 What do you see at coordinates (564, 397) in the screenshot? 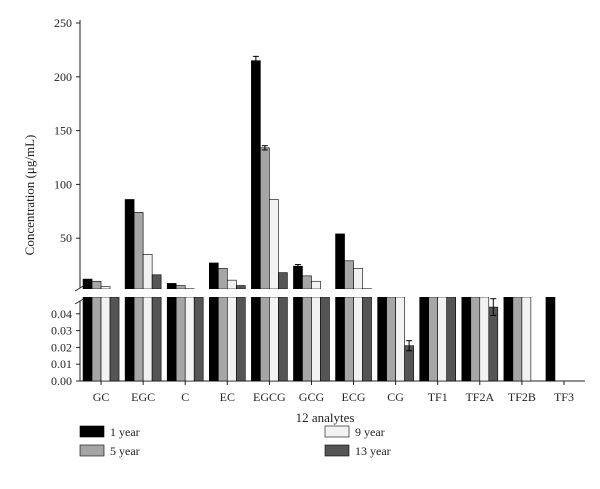
I see `x-tick-label: TF3` at bounding box center [564, 397].